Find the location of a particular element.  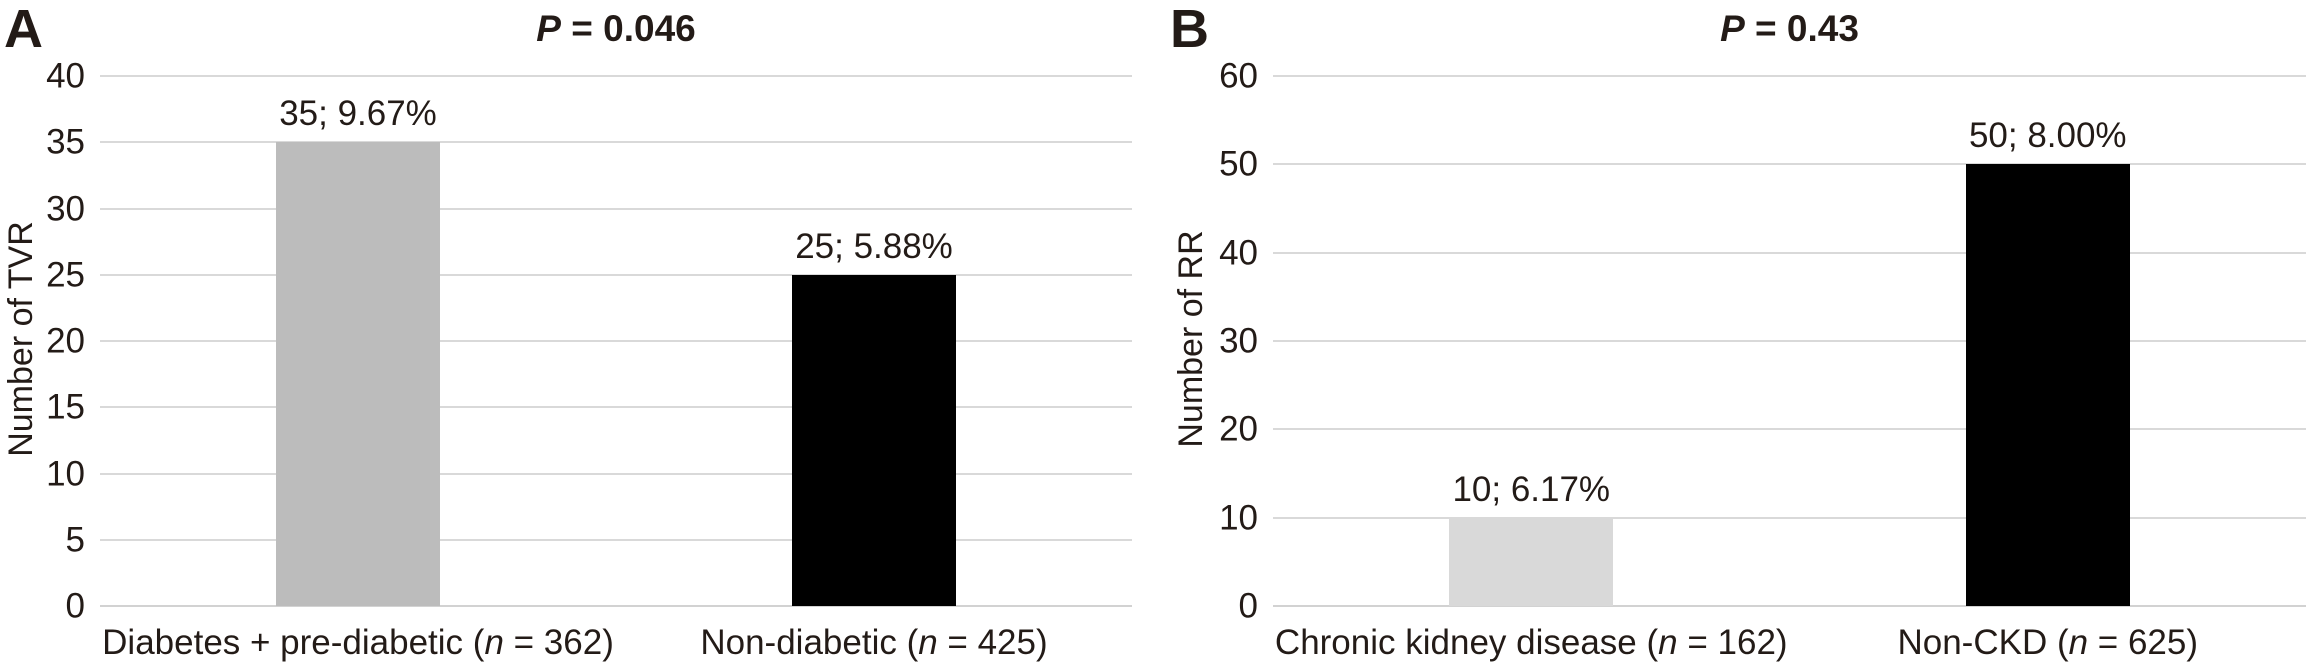

panel-b-letter: B is located at coordinates (1189, 29).